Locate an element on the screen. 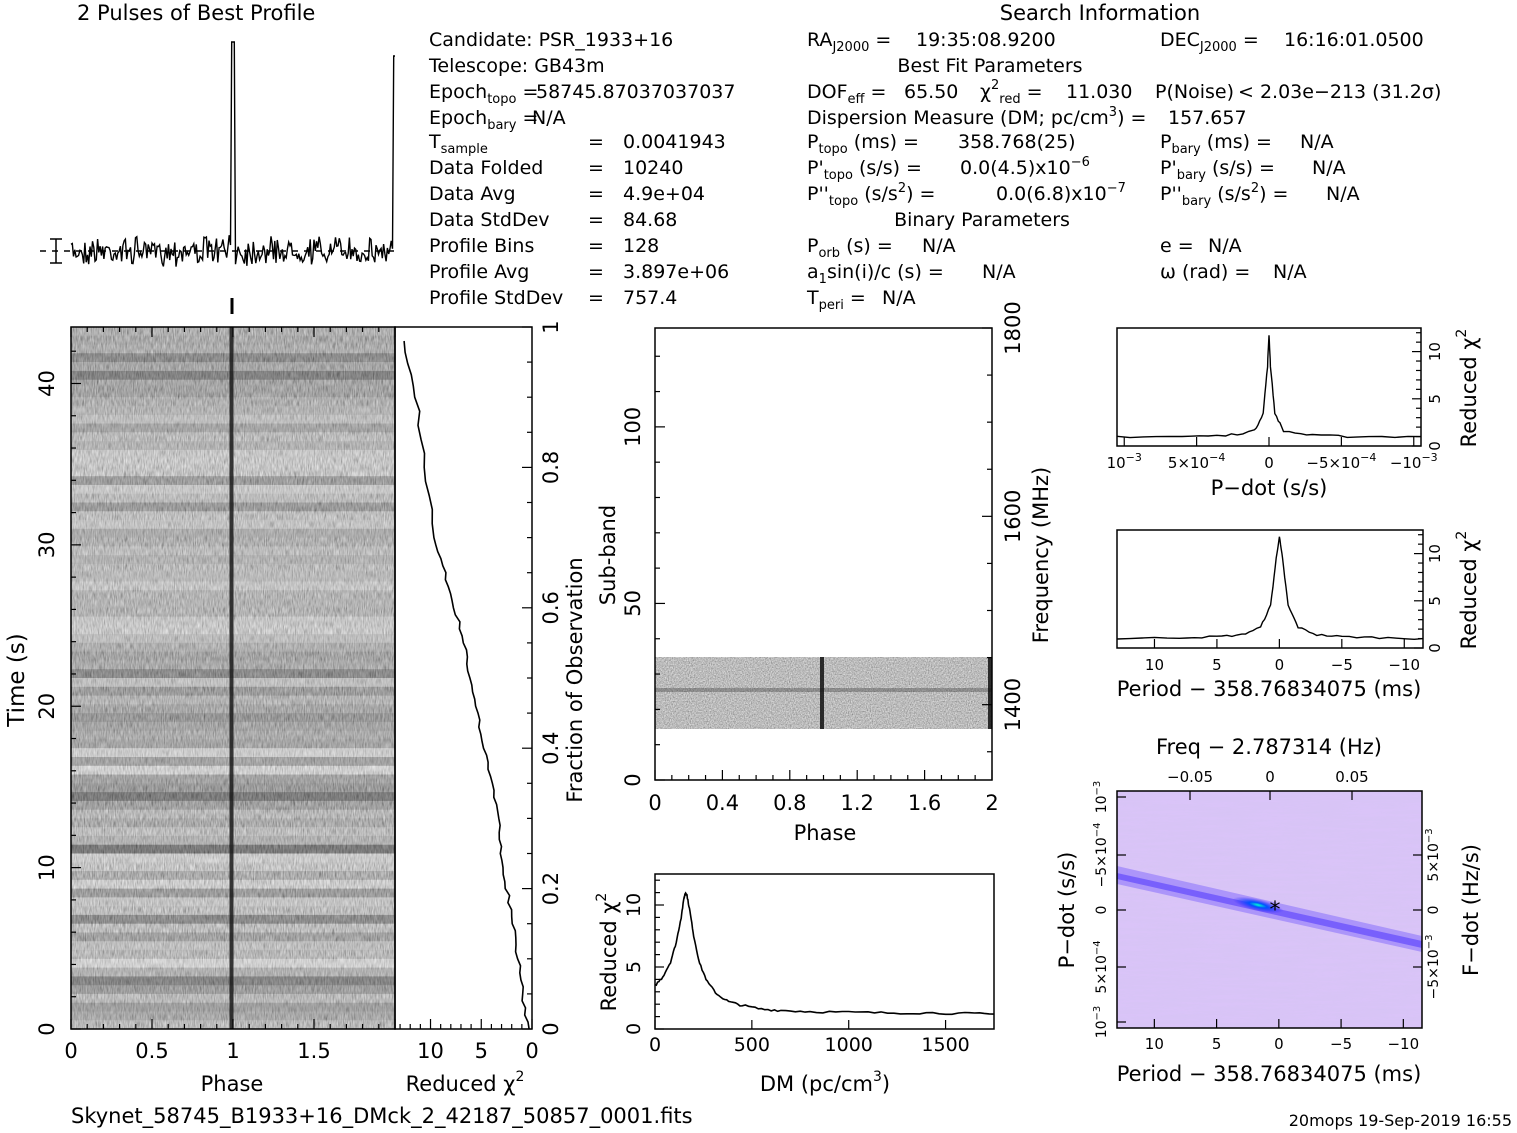 This screenshot has width=1517, height=1133. pdot-bary-label: P'bary (s/s) = is located at coordinates (1217, 170).